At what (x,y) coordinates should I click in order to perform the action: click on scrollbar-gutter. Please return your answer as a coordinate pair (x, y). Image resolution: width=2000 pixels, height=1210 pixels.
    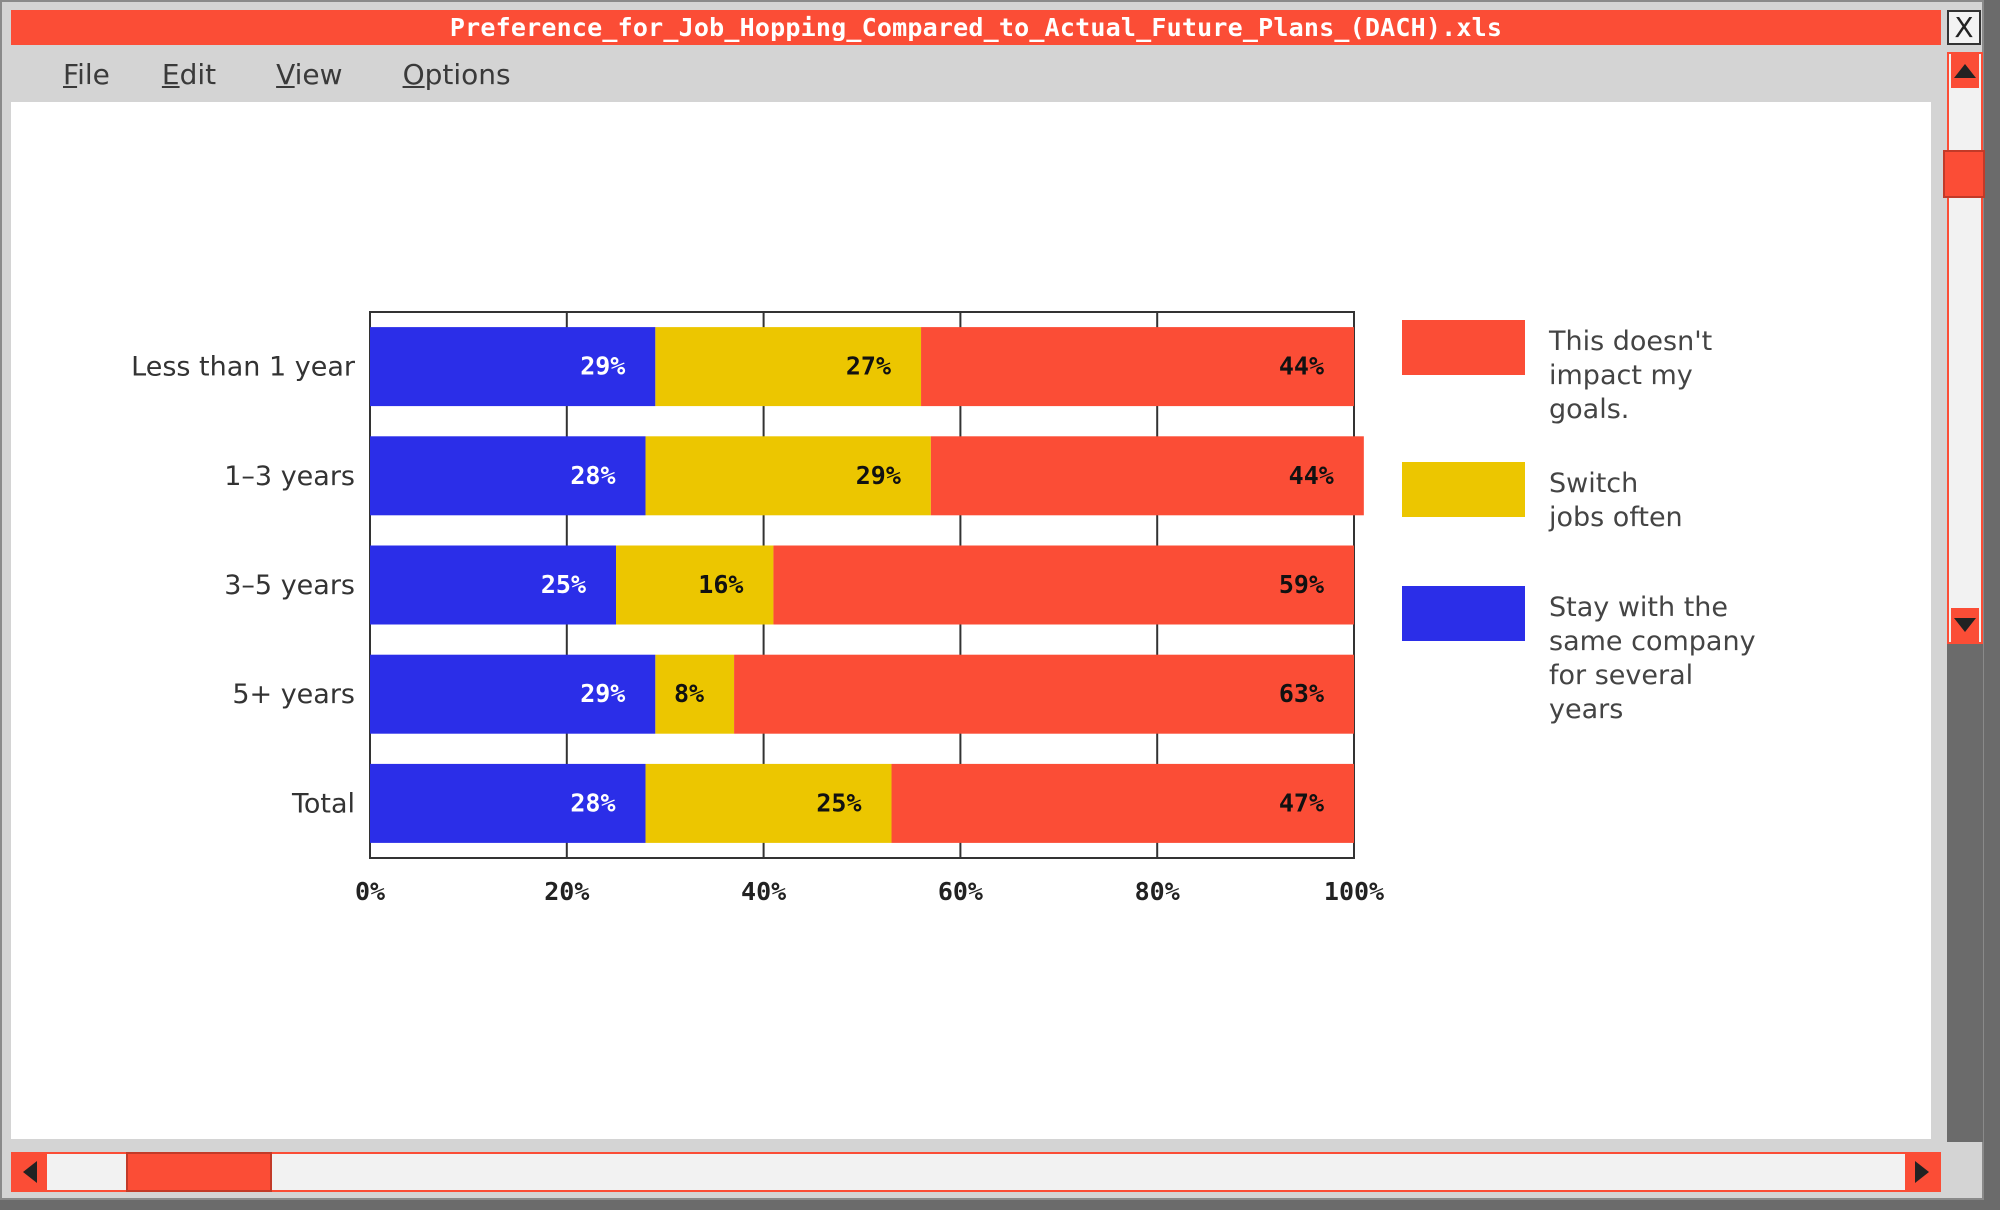
    Looking at the image, I should click on (1965, 893).